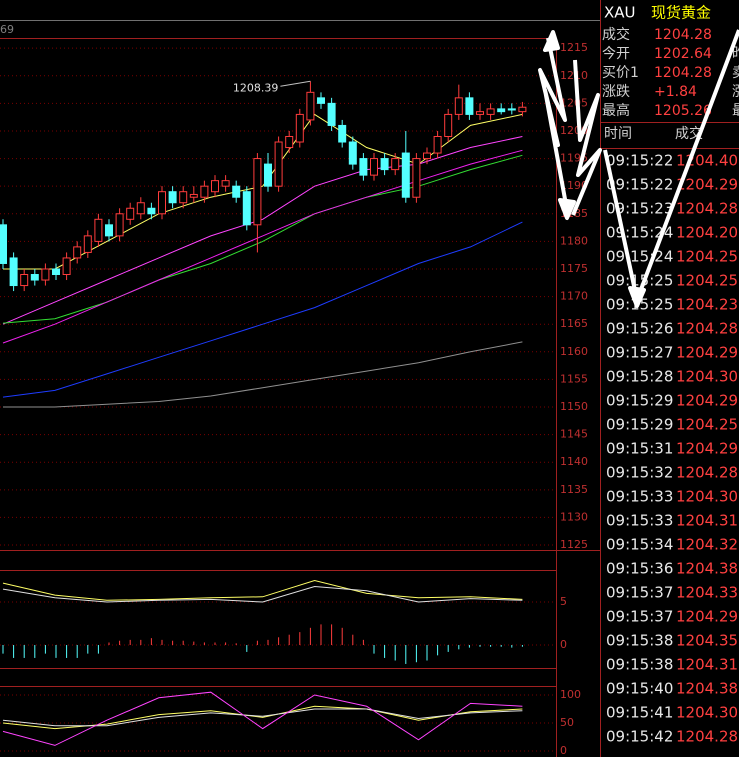  Describe the element at coordinates (616, 34) in the screenshot. I see `quote-label: 成交` at that location.